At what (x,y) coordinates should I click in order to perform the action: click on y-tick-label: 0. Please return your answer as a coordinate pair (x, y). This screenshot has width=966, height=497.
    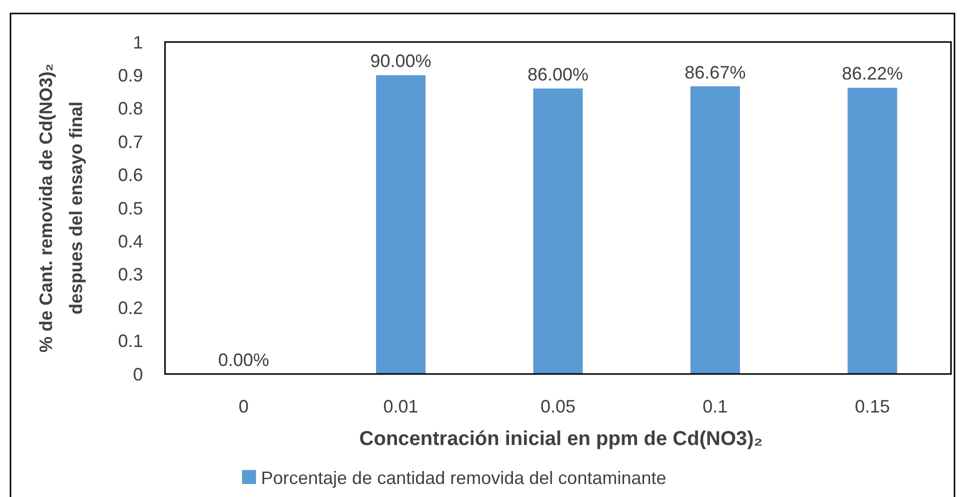
    Looking at the image, I should click on (137, 374).